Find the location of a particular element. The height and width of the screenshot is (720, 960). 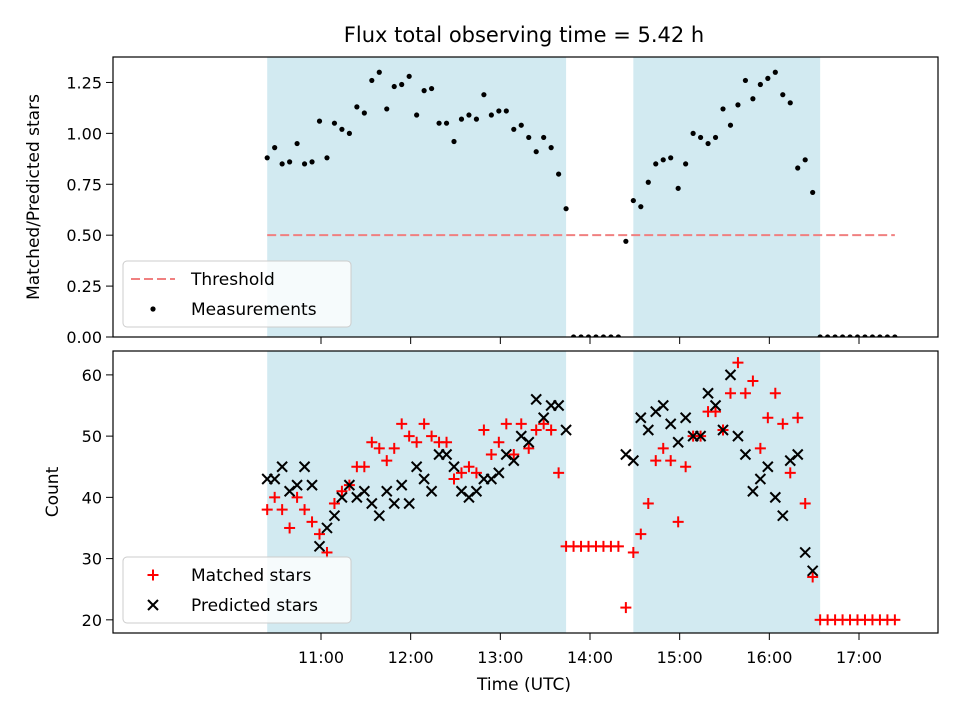

ratio-legend: Threshold Measurements is located at coordinates (237, 294).